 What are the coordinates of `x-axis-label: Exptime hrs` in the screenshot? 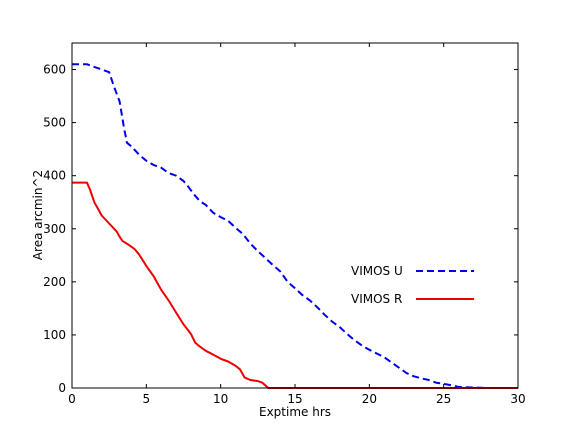 It's located at (295, 412).